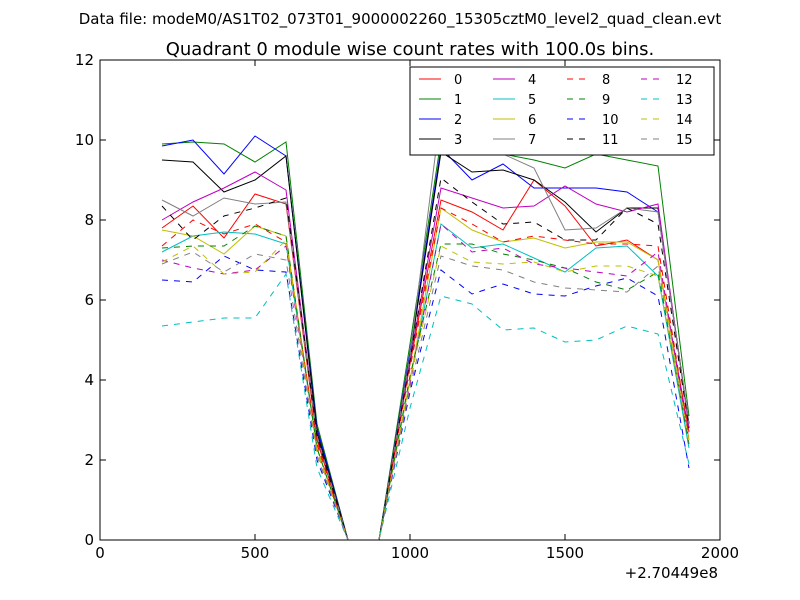  What do you see at coordinates (89, 460) in the screenshot?
I see `y-tick-label: 2` at bounding box center [89, 460].